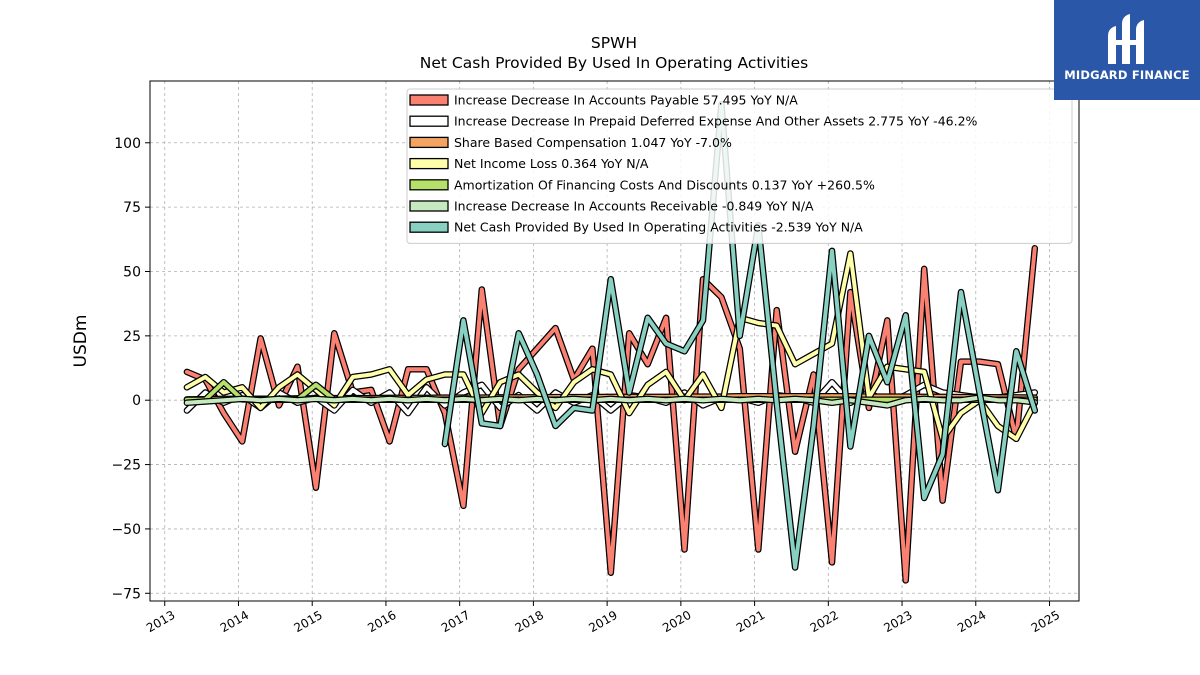 The width and height of the screenshot is (1200, 675). Describe the element at coordinates (455, 621) in the screenshot. I see `x-tick-label: 2017` at that location.